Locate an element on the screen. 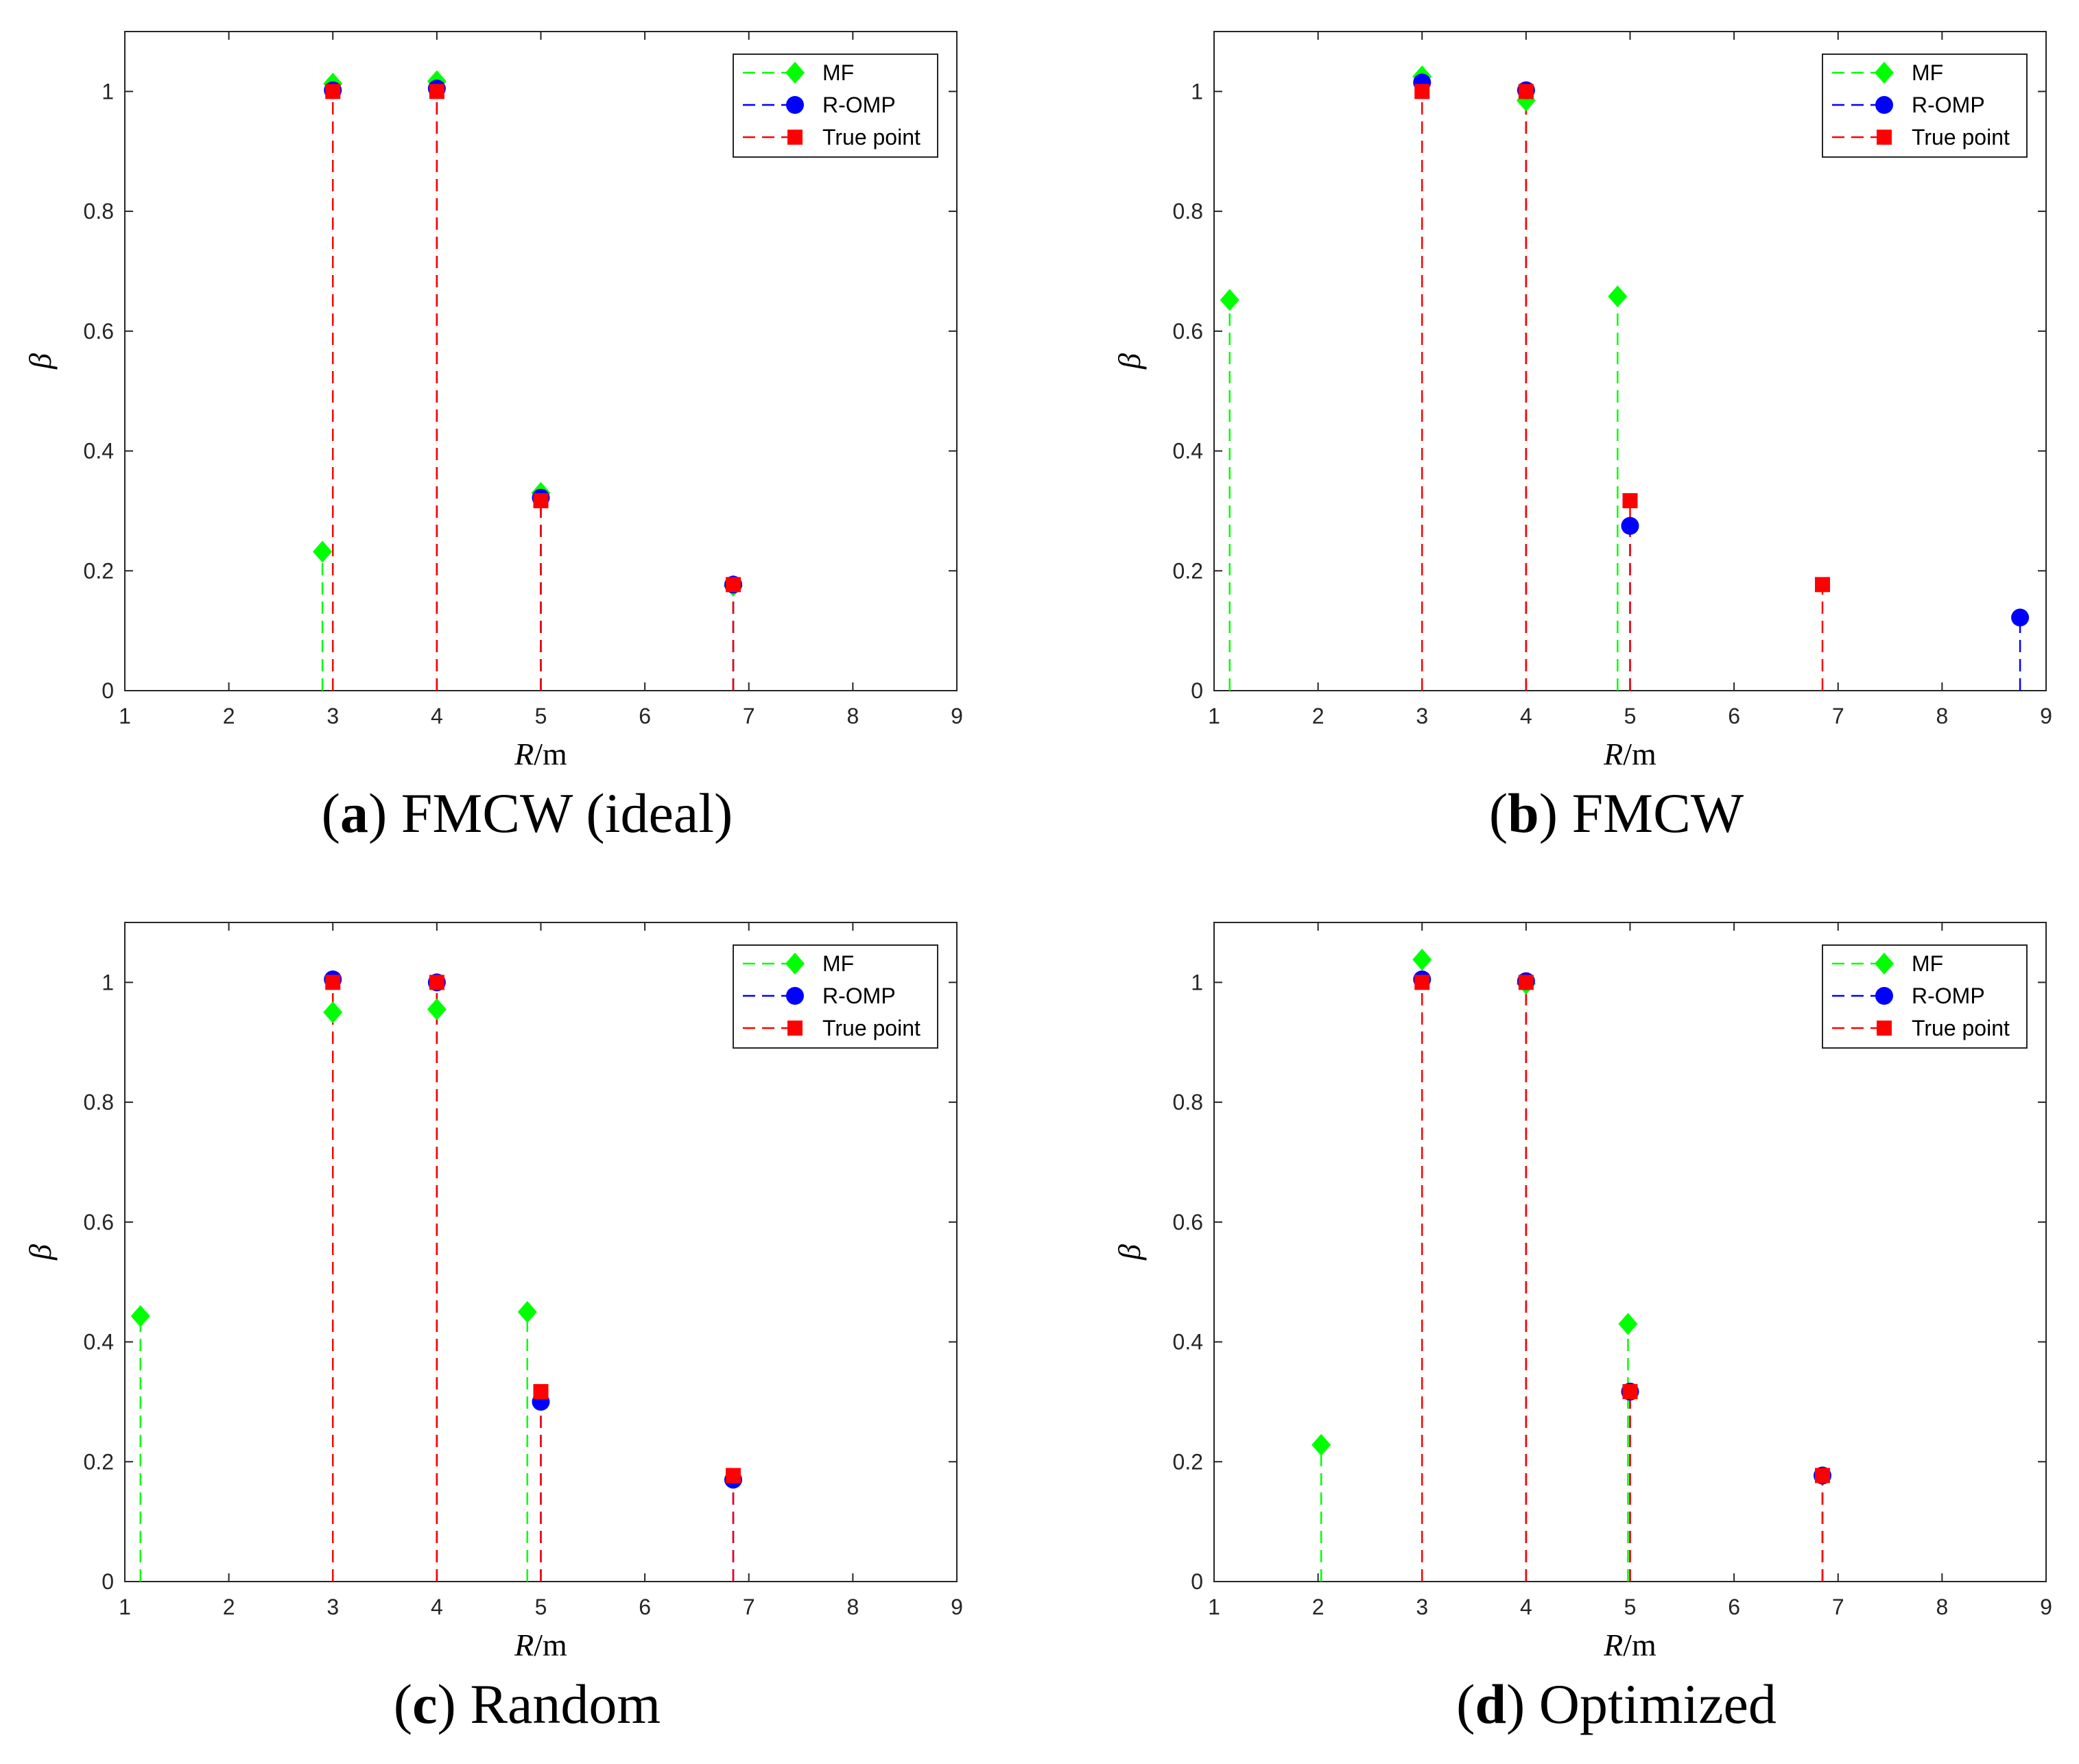 Image resolution: width=2079 pixels, height=1764 pixels. caption-text: FMCW is located at coordinates (1658, 813).